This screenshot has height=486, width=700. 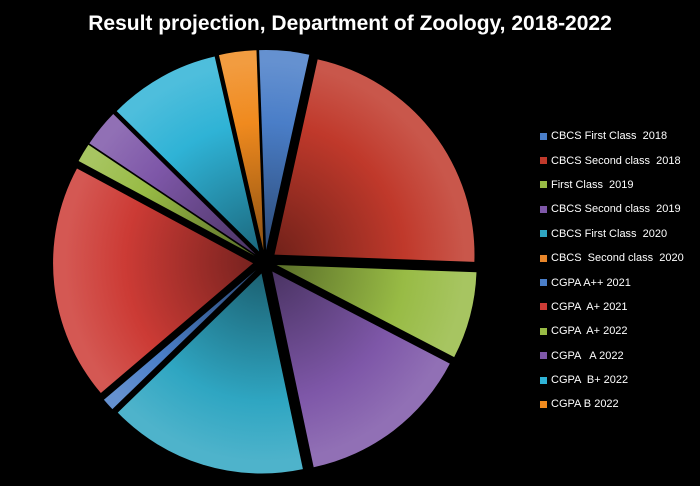 I want to click on legend-item: CGPA A 2022, so click(x=612, y=356).